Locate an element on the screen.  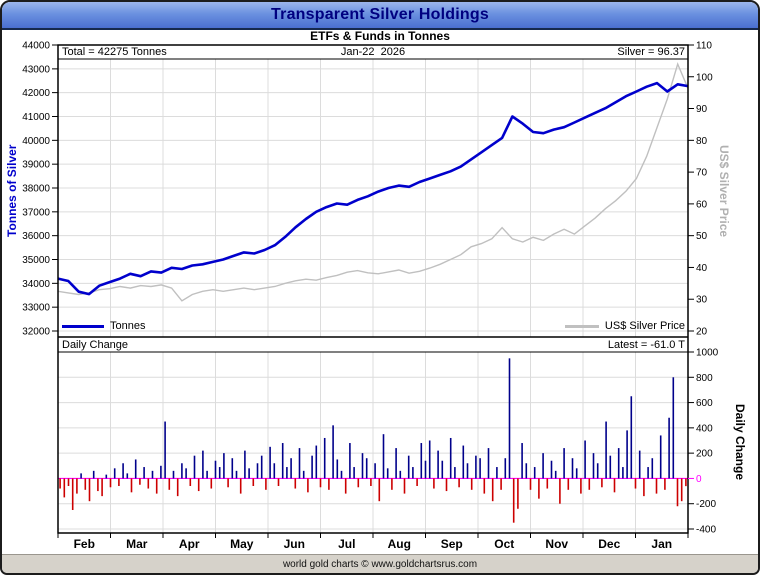
month-label: Apr is located at coordinates (189, 544).